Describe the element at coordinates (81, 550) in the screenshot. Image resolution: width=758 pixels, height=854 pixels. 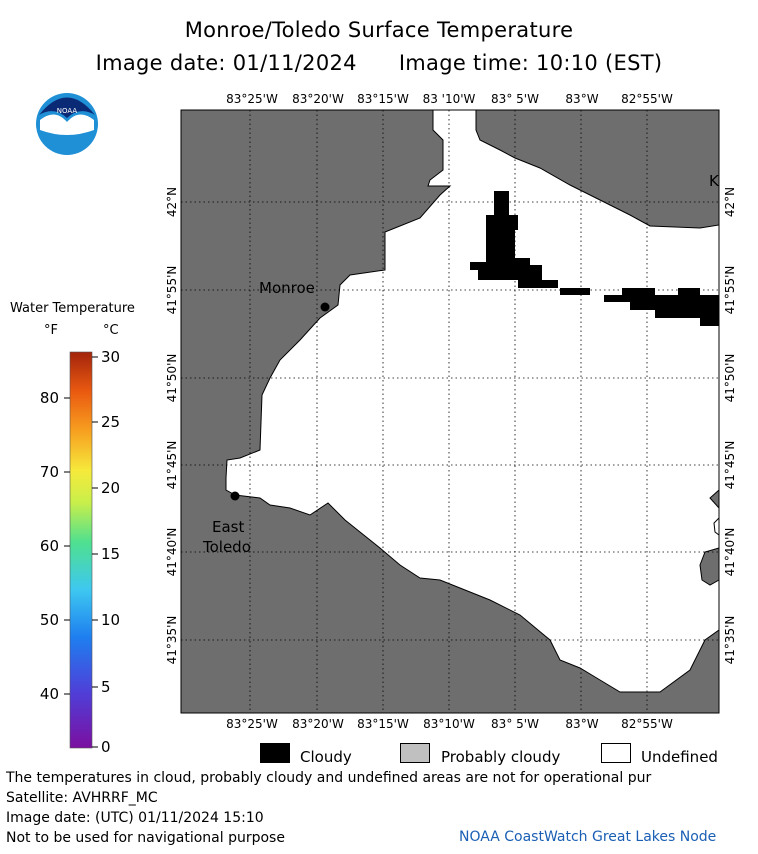
I see `temperature-color-bar` at that location.